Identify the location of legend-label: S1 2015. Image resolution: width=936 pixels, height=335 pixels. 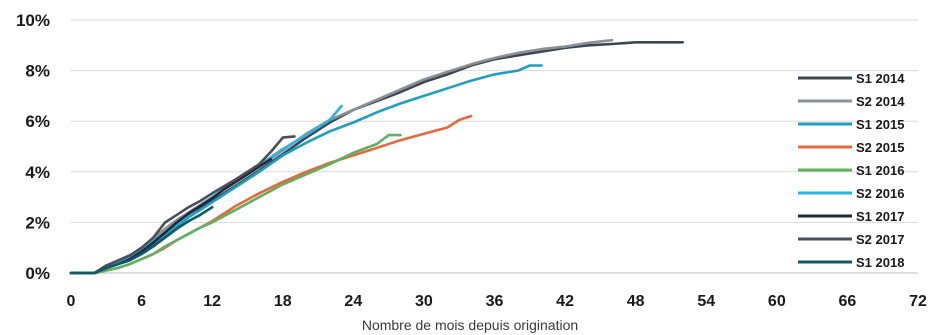
(880, 124).